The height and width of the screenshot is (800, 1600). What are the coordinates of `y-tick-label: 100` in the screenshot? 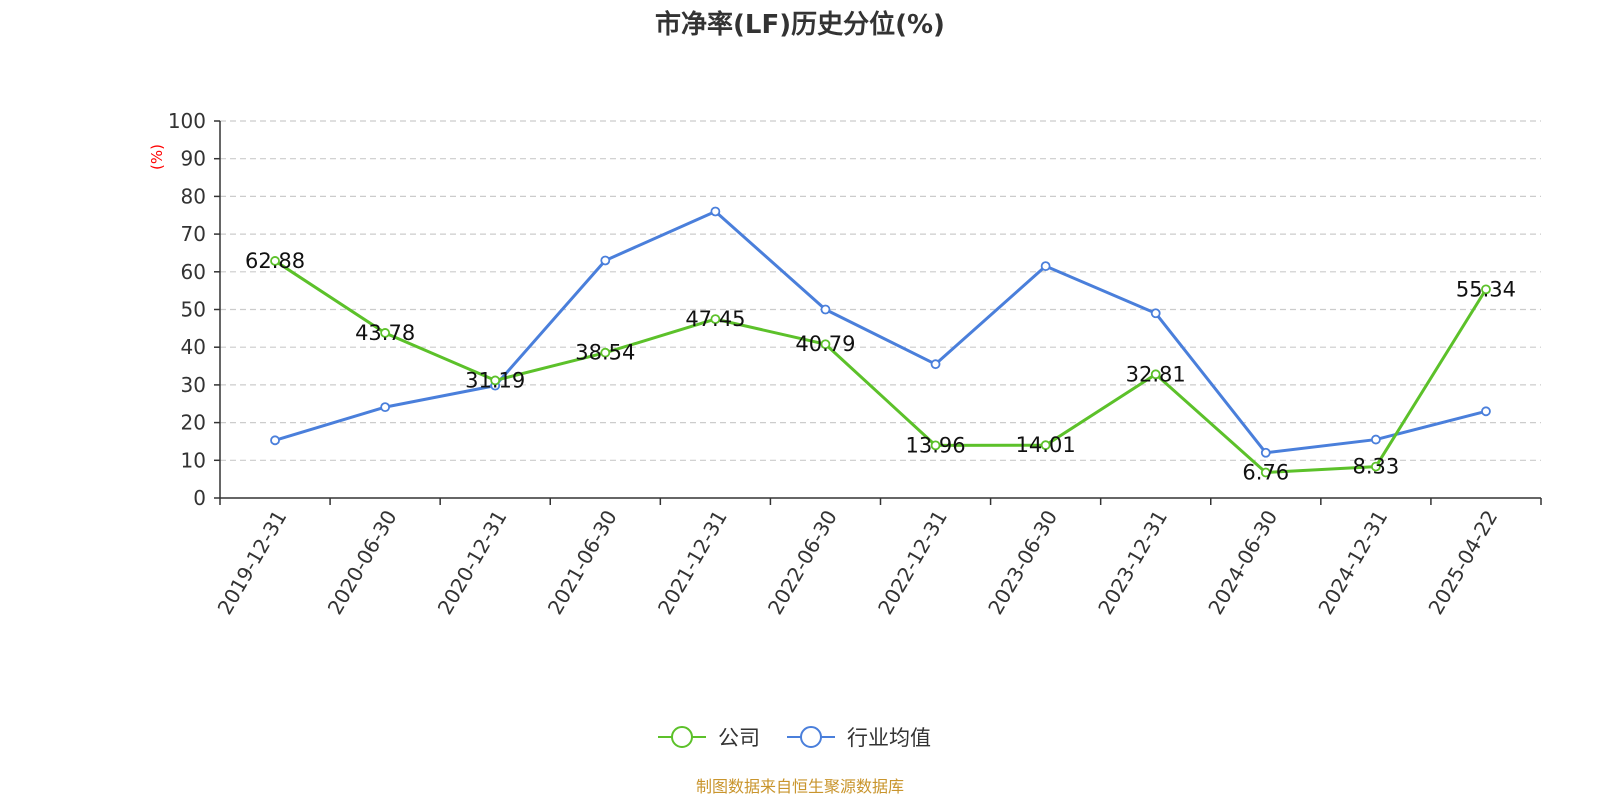 It's located at (187, 121).